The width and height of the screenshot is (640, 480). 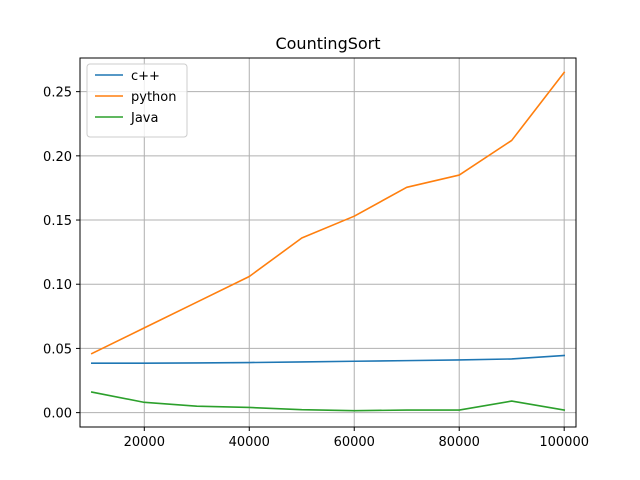 What do you see at coordinates (57, 414) in the screenshot?
I see `y-tick-label: 0.00` at bounding box center [57, 414].